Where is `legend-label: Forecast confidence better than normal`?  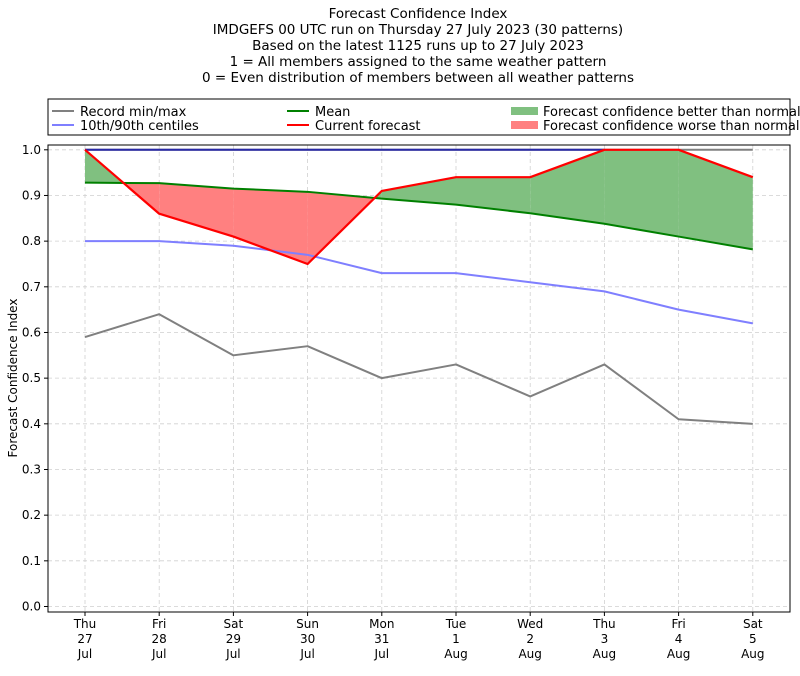
legend-label: Forecast confidence better than normal is located at coordinates (671, 112).